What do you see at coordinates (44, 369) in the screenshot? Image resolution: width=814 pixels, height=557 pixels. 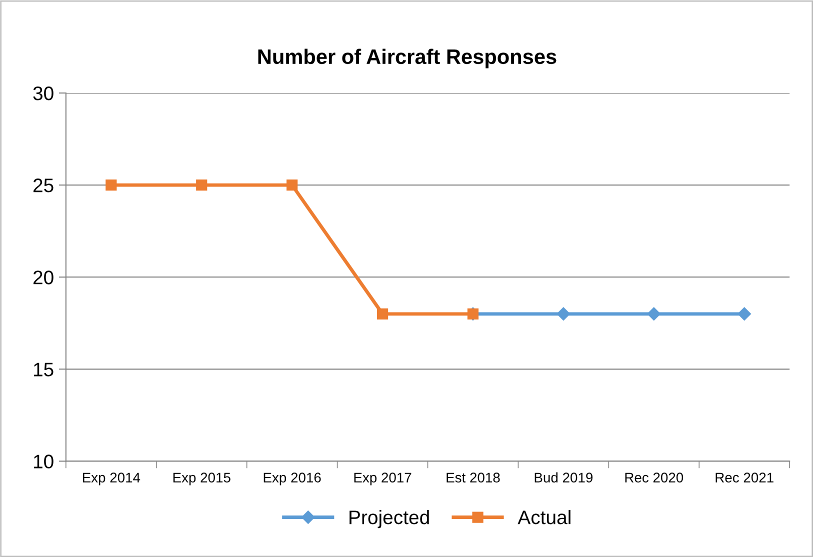 I see `y-tick-label: 15` at bounding box center [44, 369].